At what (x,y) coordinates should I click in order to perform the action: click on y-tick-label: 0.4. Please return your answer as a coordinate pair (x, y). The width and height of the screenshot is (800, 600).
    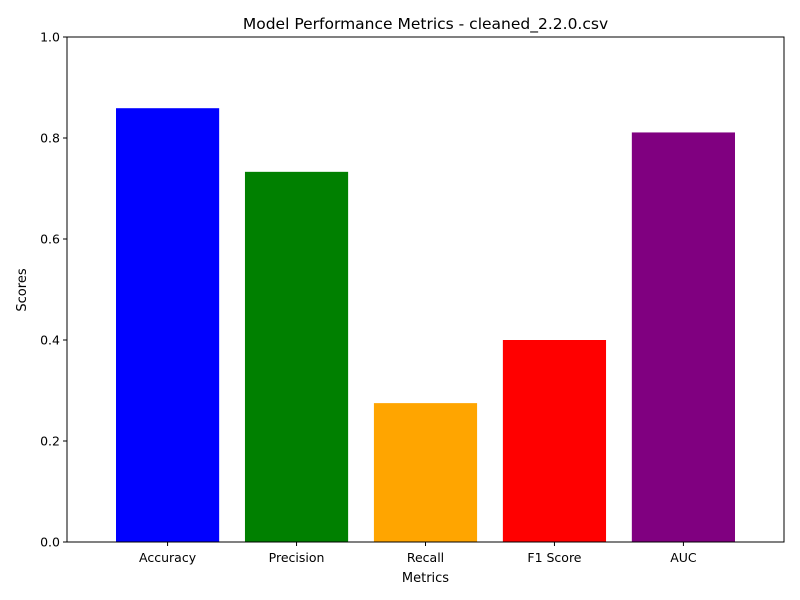
    Looking at the image, I should click on (50, 340).